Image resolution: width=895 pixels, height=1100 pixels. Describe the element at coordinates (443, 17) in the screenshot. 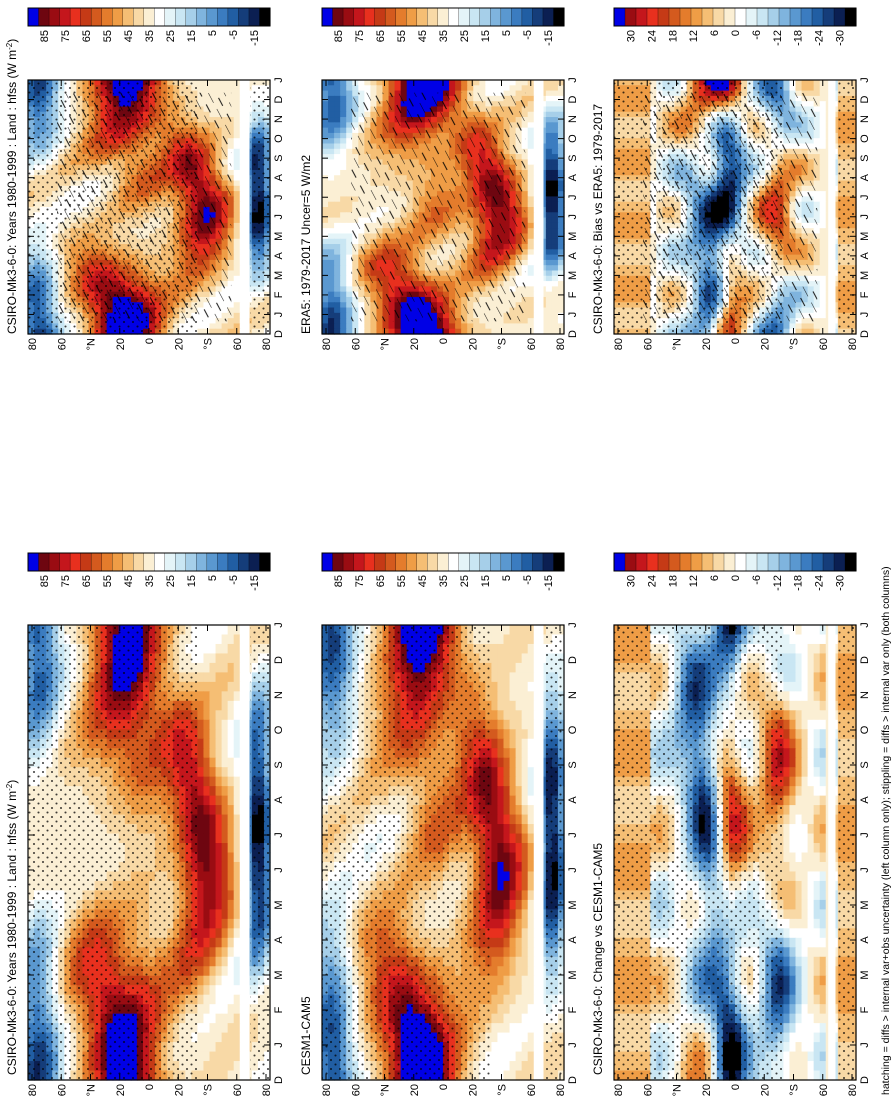

I see `colorbar-frame` at that location.